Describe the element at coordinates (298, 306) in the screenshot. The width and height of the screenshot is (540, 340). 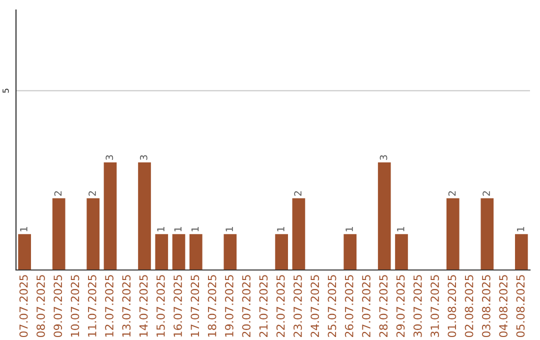
I see `x-tick-label: 23.07.2025` at that location.